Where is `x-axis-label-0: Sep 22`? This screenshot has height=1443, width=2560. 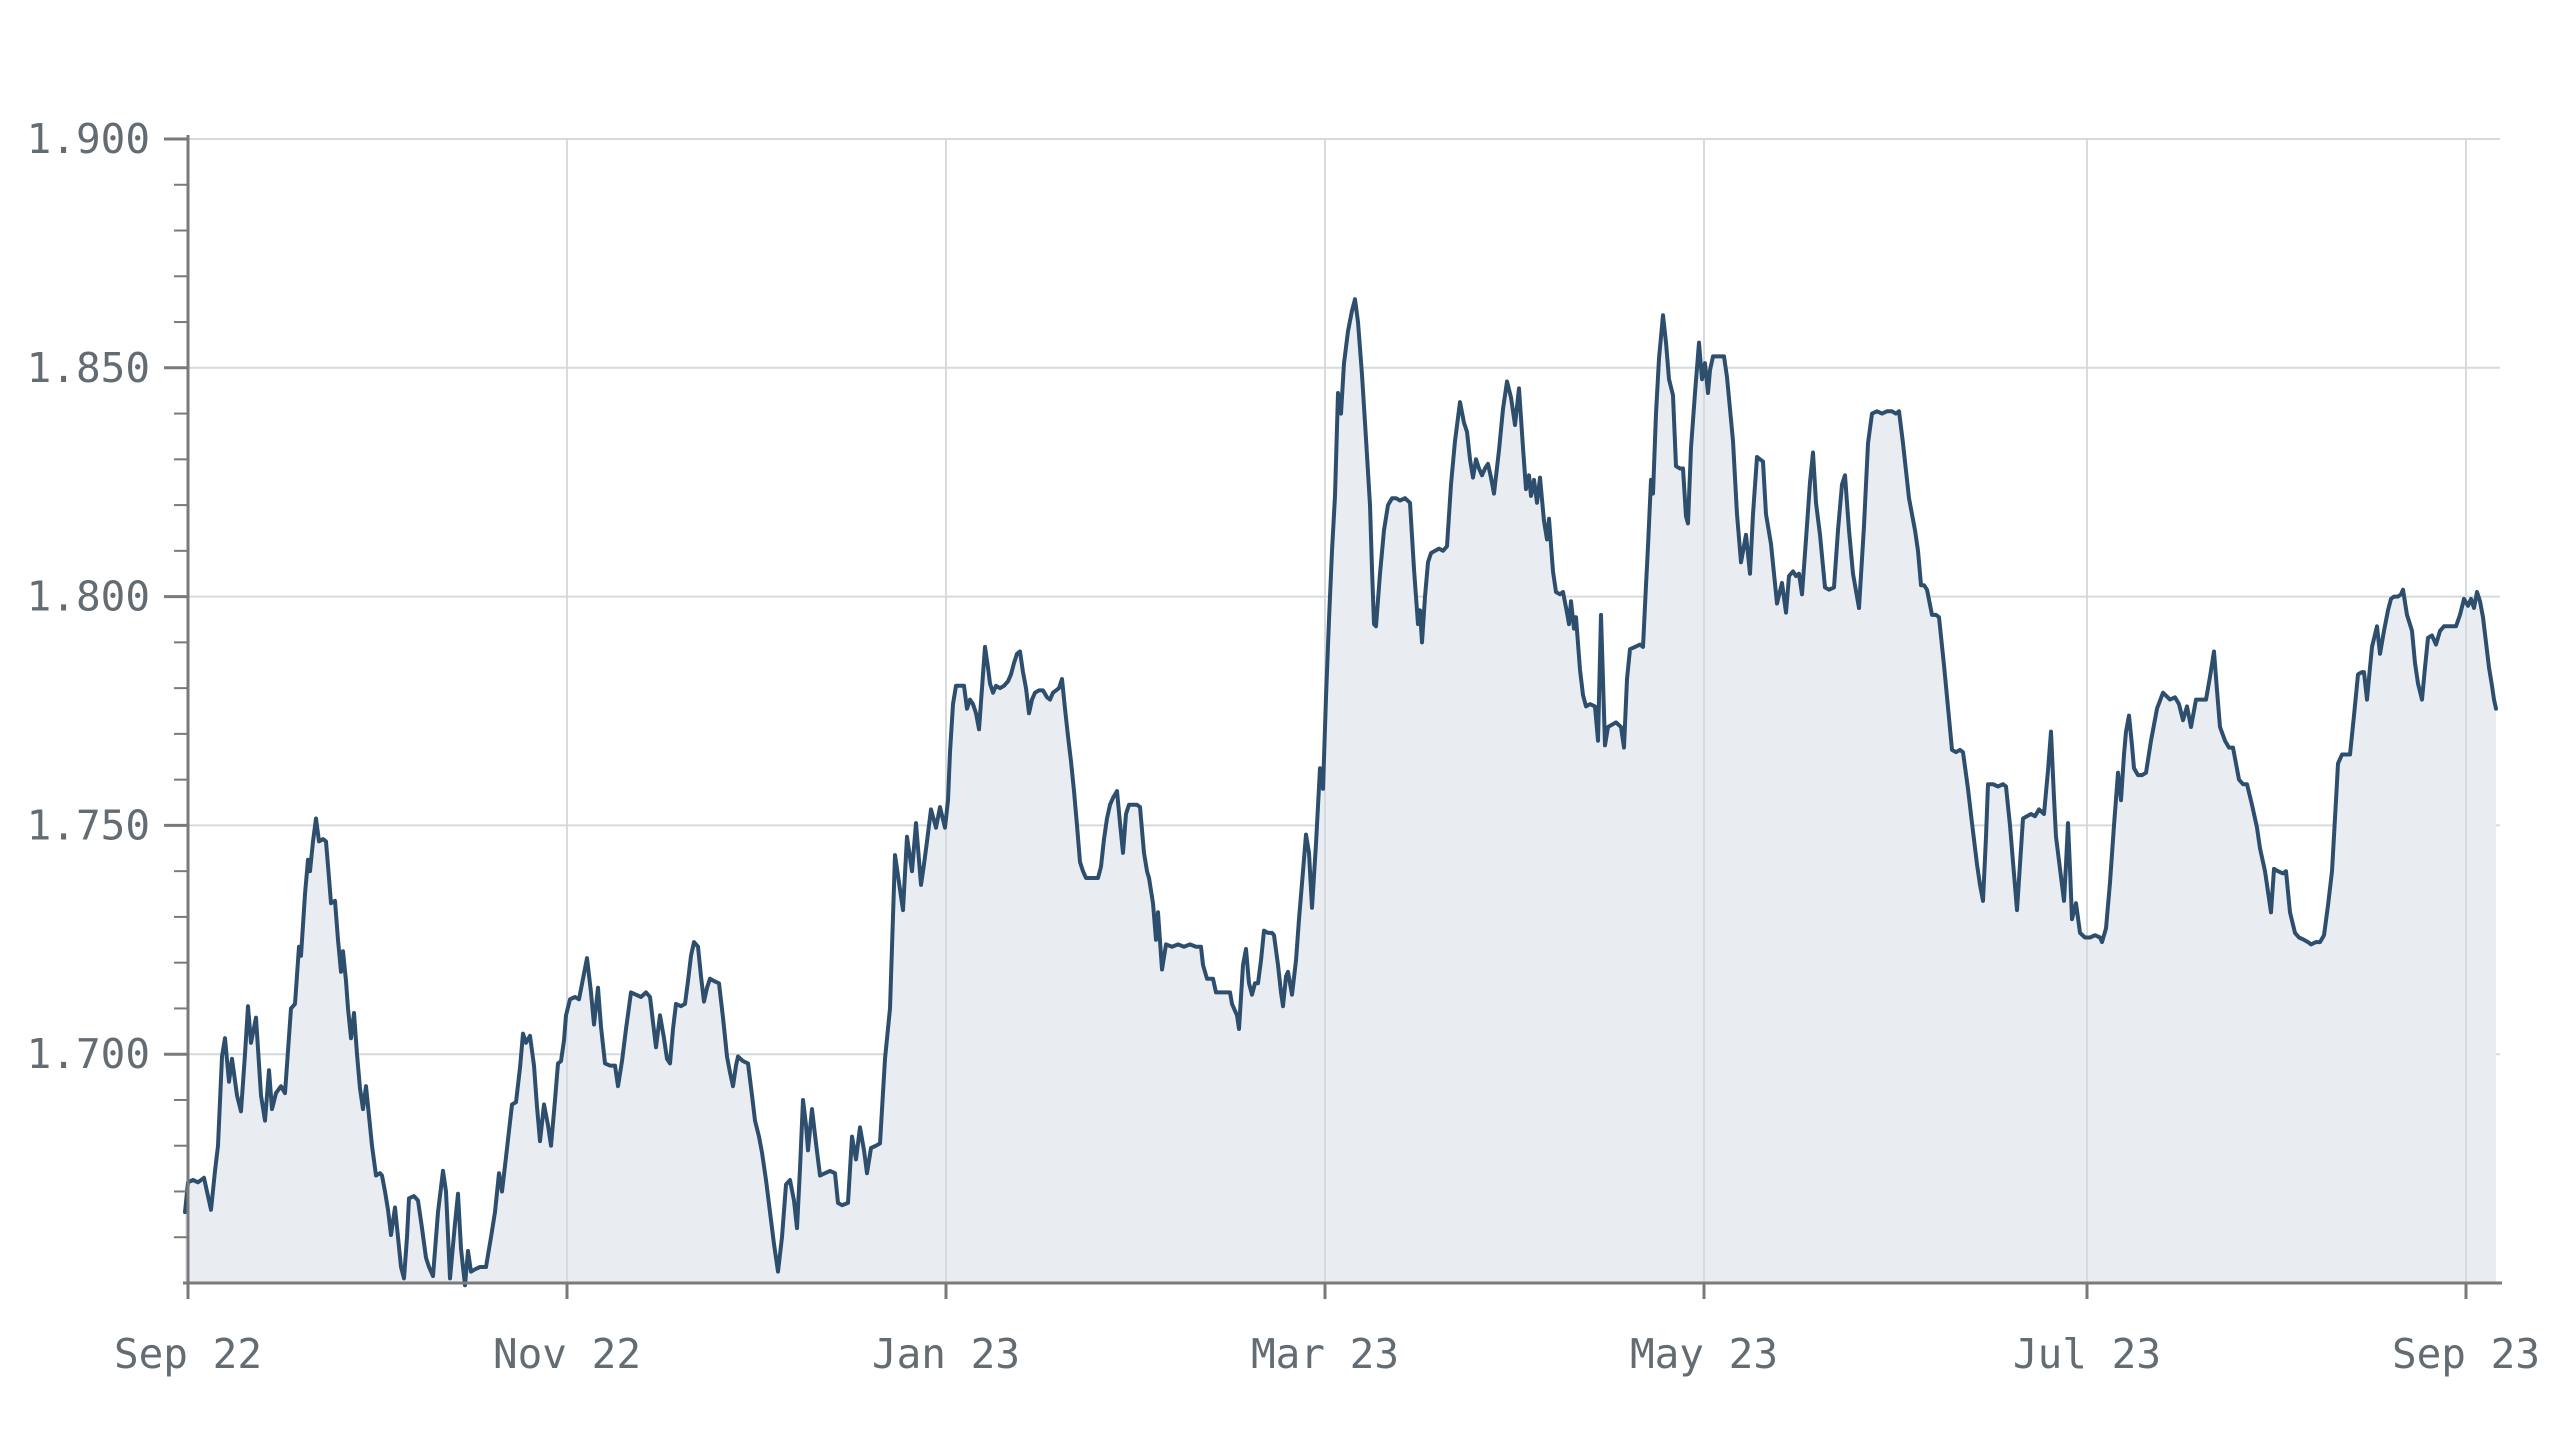
x-axis-label-0: Sep 22 is located at coordinates (188, 1354).